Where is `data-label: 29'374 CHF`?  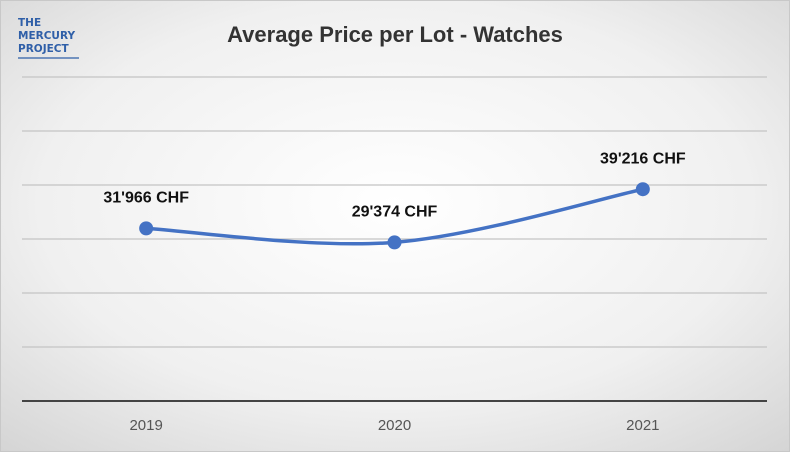
data-label: 29'374 CHF is located at coordinates (395, 212).